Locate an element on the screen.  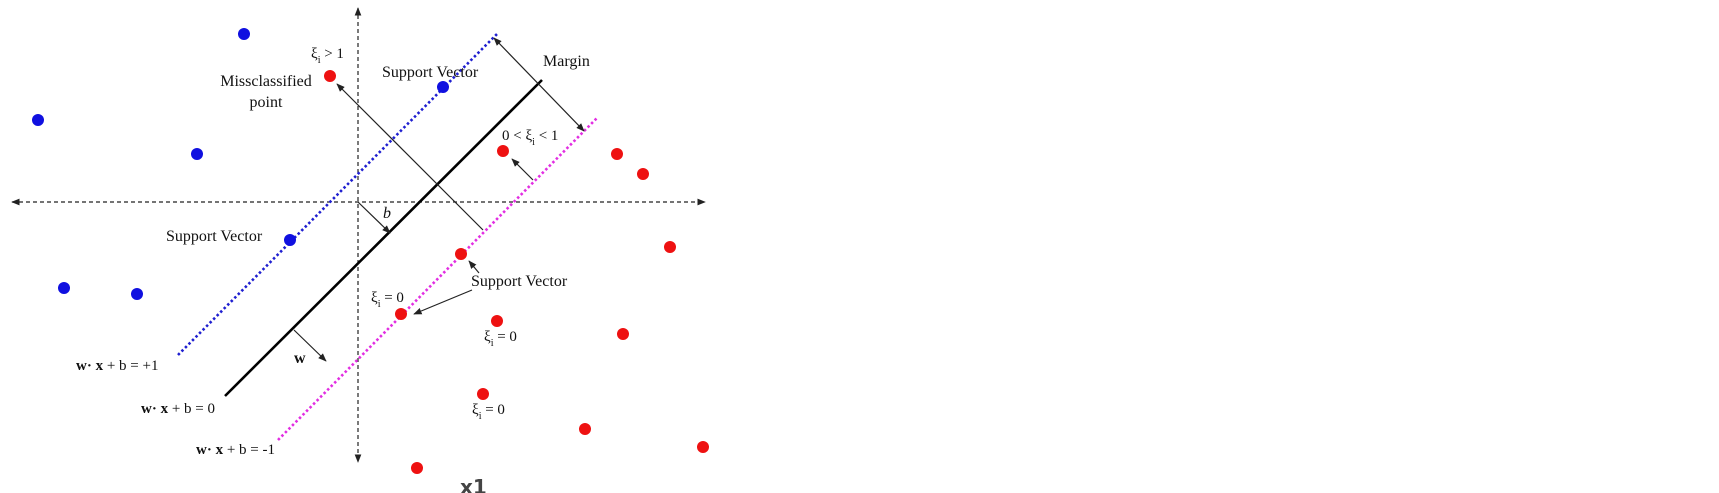
support-vector-red-upper is located at coordinates (461, 254).